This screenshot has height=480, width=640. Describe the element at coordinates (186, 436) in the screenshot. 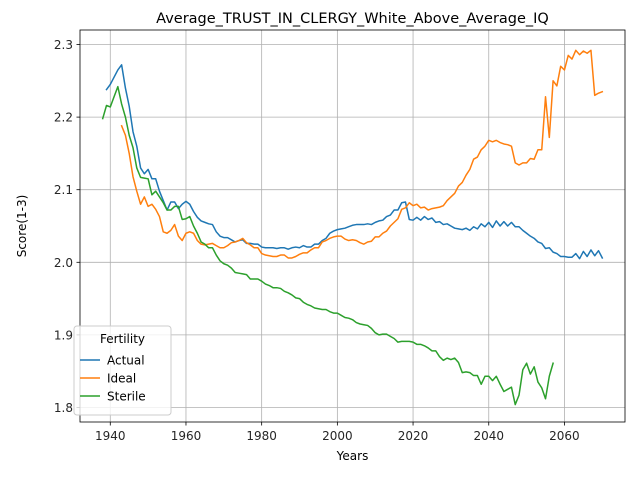

I see `x-tick-label: 1960` at that location.